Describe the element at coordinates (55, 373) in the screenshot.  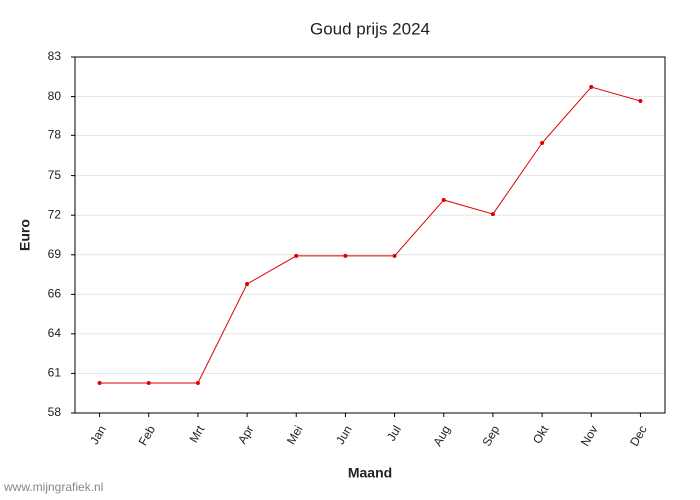
I see `y-tick-label: 61` at that location.